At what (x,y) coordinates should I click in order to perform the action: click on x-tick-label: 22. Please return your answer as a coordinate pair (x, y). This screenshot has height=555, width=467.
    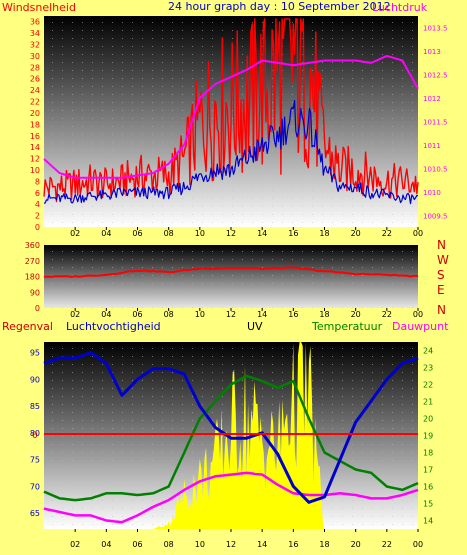
    Looking at the image, I should click on (387, 544).